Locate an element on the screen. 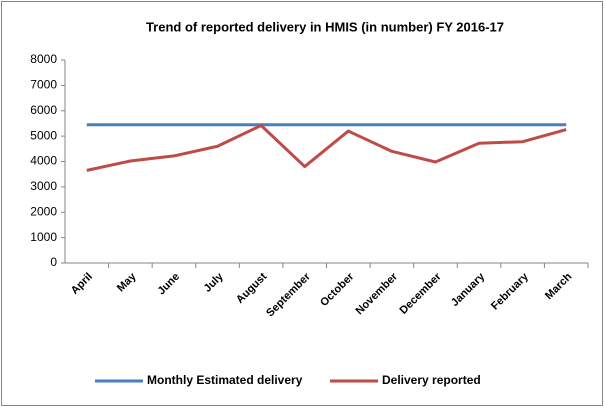  legend-label: Monthly Estimated delivery is located at coordinates (225, 380).